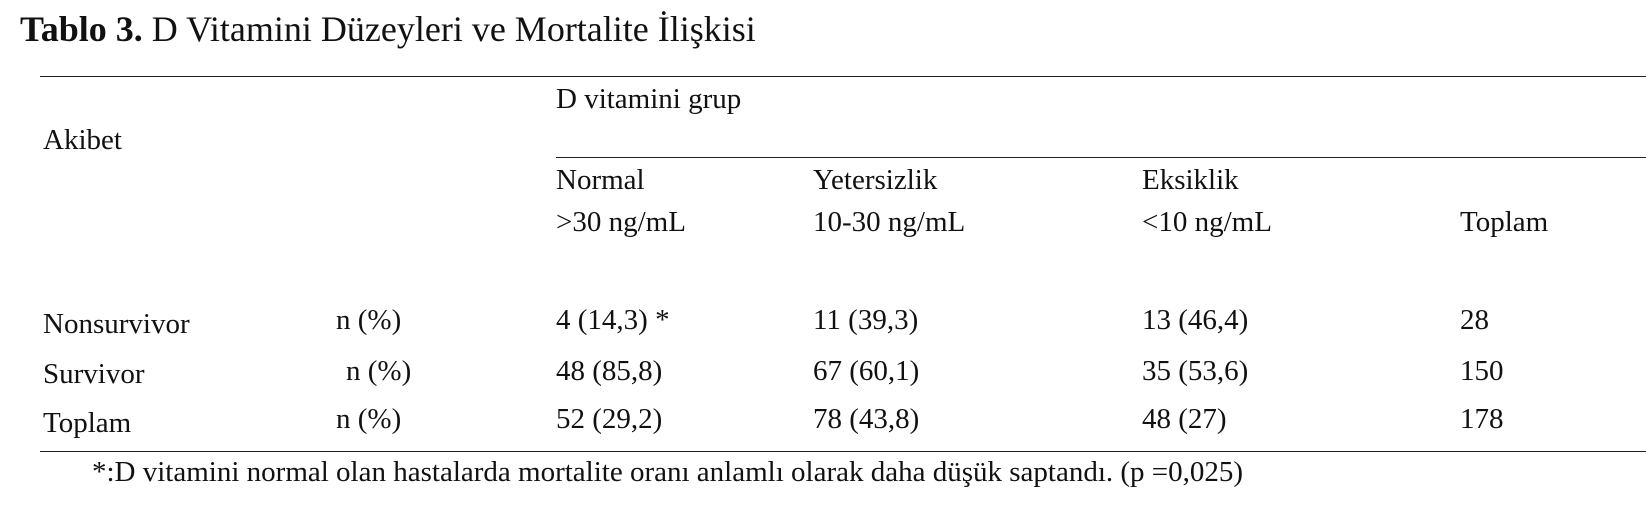 The image size is (1646, 522). What do you see at coordinates (609, 371) in the screenshot?
I see `table-cell: 48 (85,8)` at bounding box center [609, 371].